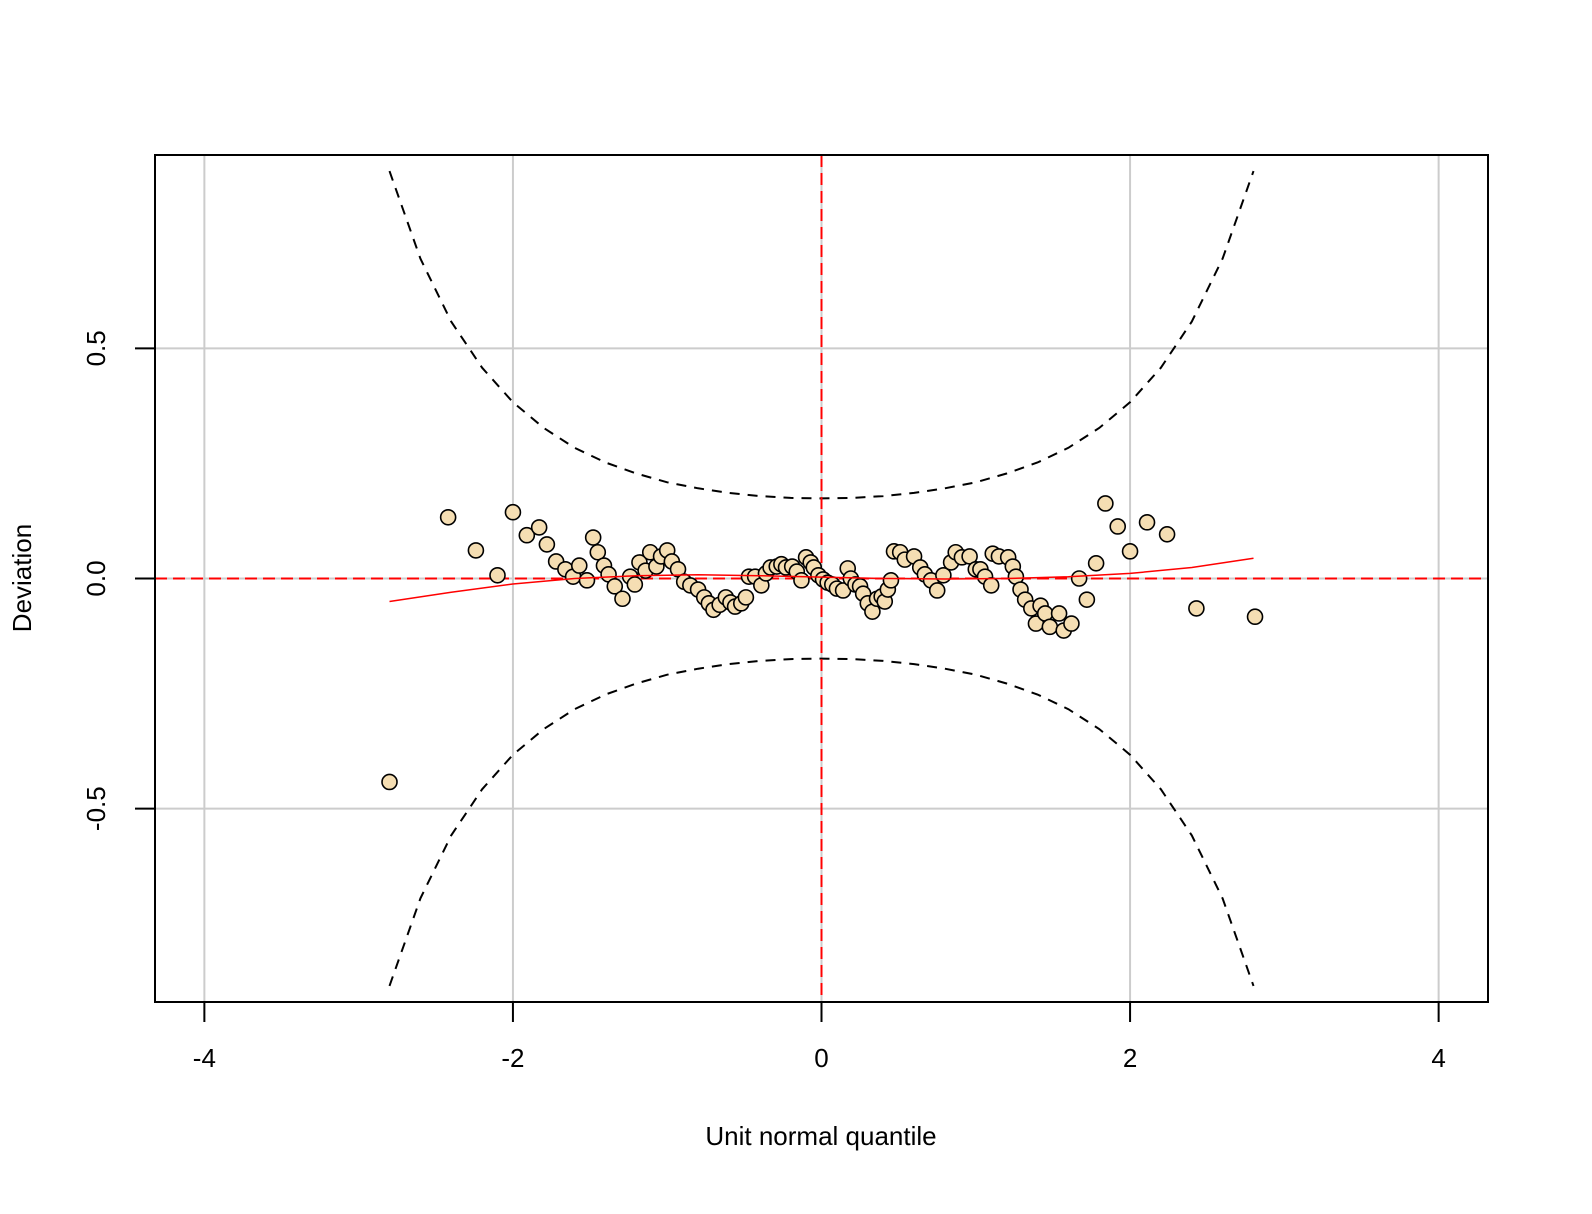 This screenshot has height=1214, width=1592. What do you see at coordinates (96, 578) in the screenshot?
I see `y-tick-label: 0.0` at bounding box center [96, 578].